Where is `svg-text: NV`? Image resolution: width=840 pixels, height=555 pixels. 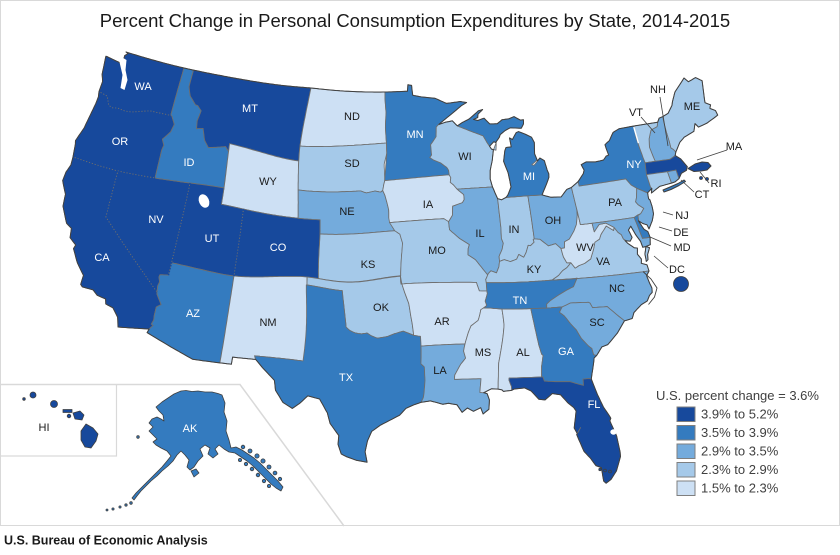
svg-text: NV is located at coordinates (156, 220).